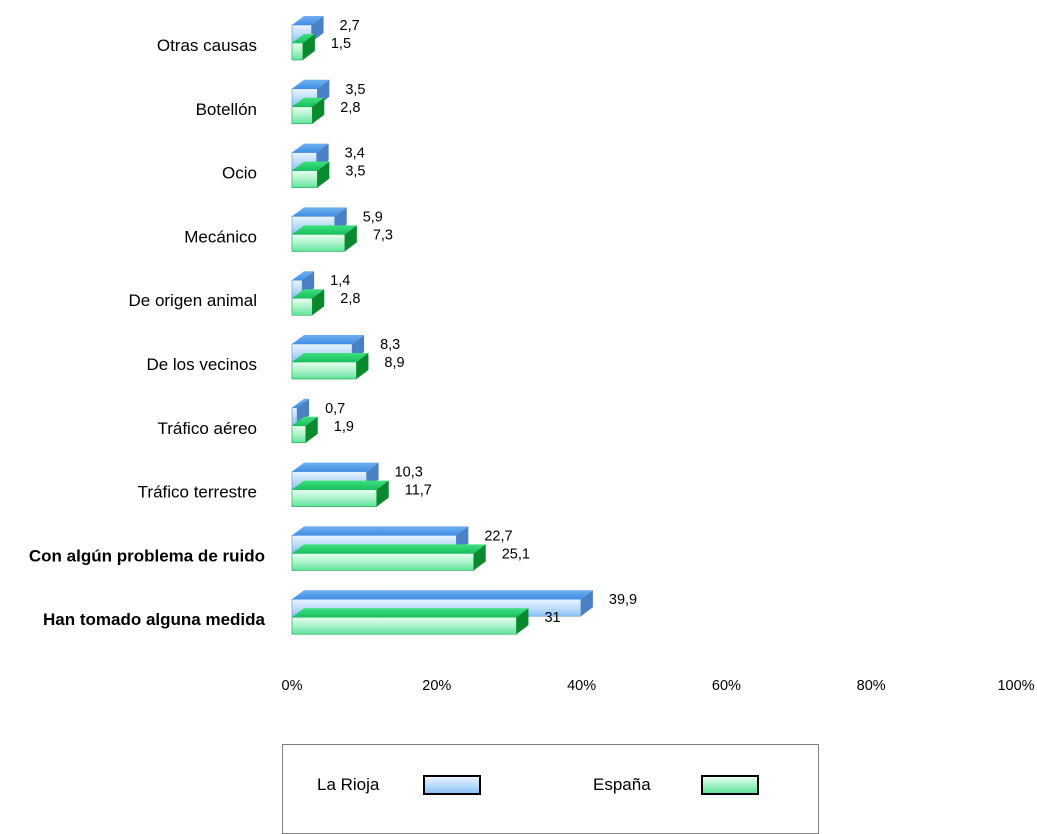 Image resolution: width=1037 pixels, height=834 pixels. What do you see at coordinates (207, 45) in the screenshot?
I see `category-label-otras-causas: Otras causas` at bounding box center [207, 45].